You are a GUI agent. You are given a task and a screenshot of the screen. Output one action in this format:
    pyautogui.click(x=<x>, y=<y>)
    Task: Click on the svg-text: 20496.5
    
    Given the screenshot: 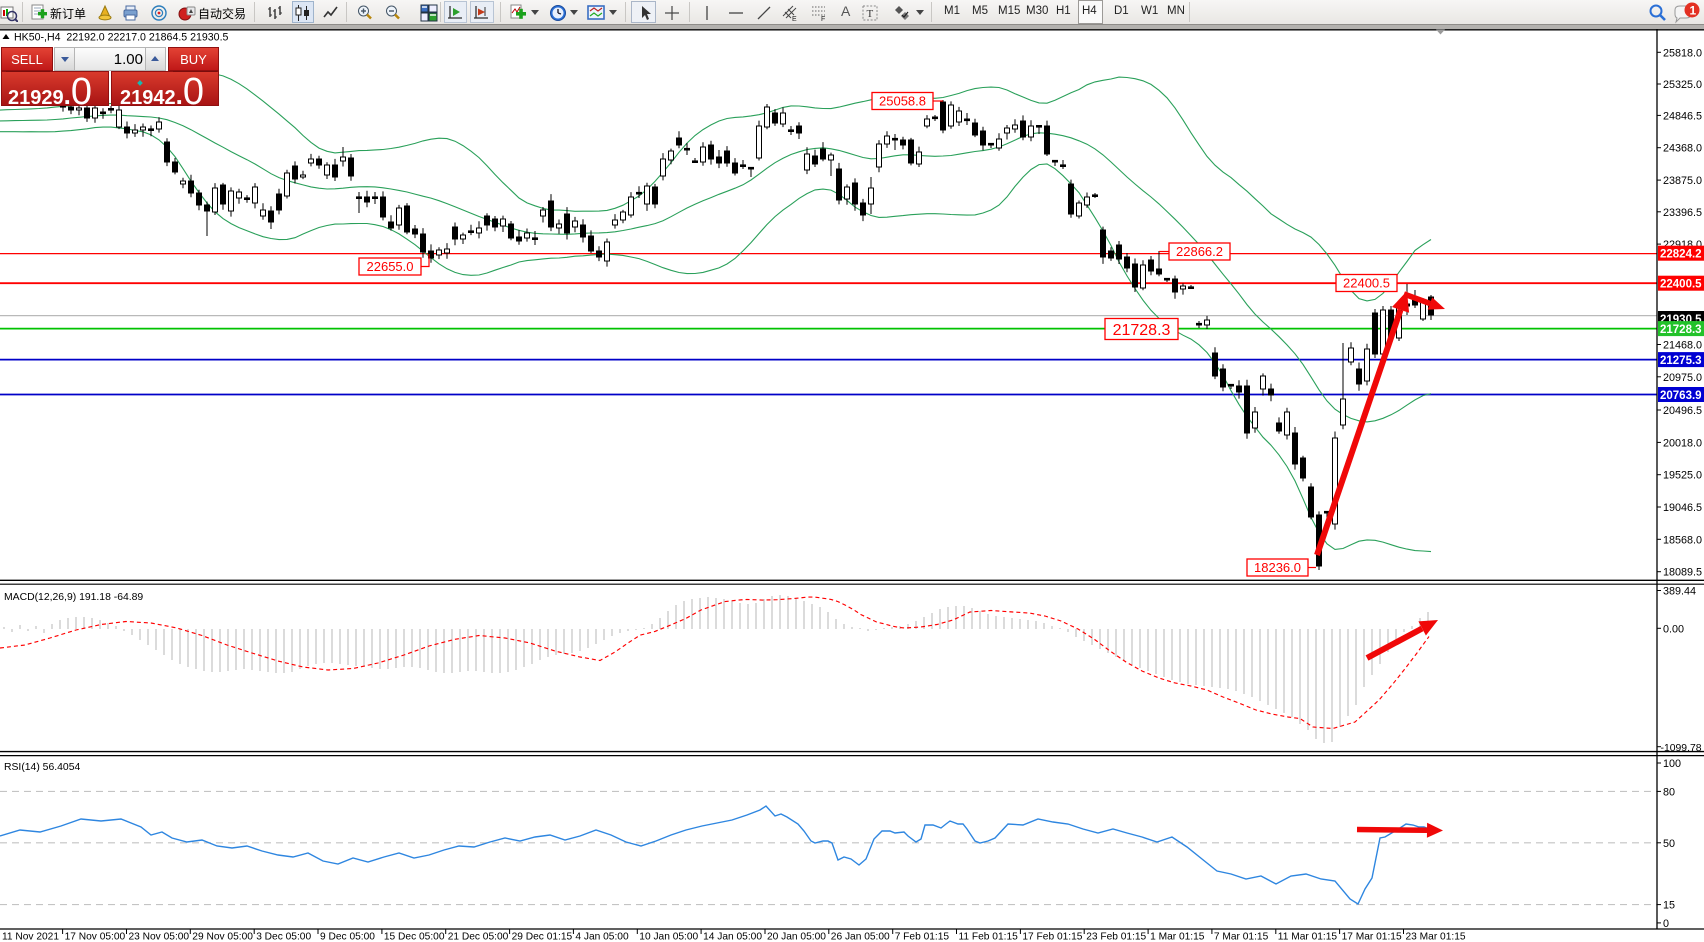 What is the action you would take?
    pyautogui.click(x=1682, y=411)
    